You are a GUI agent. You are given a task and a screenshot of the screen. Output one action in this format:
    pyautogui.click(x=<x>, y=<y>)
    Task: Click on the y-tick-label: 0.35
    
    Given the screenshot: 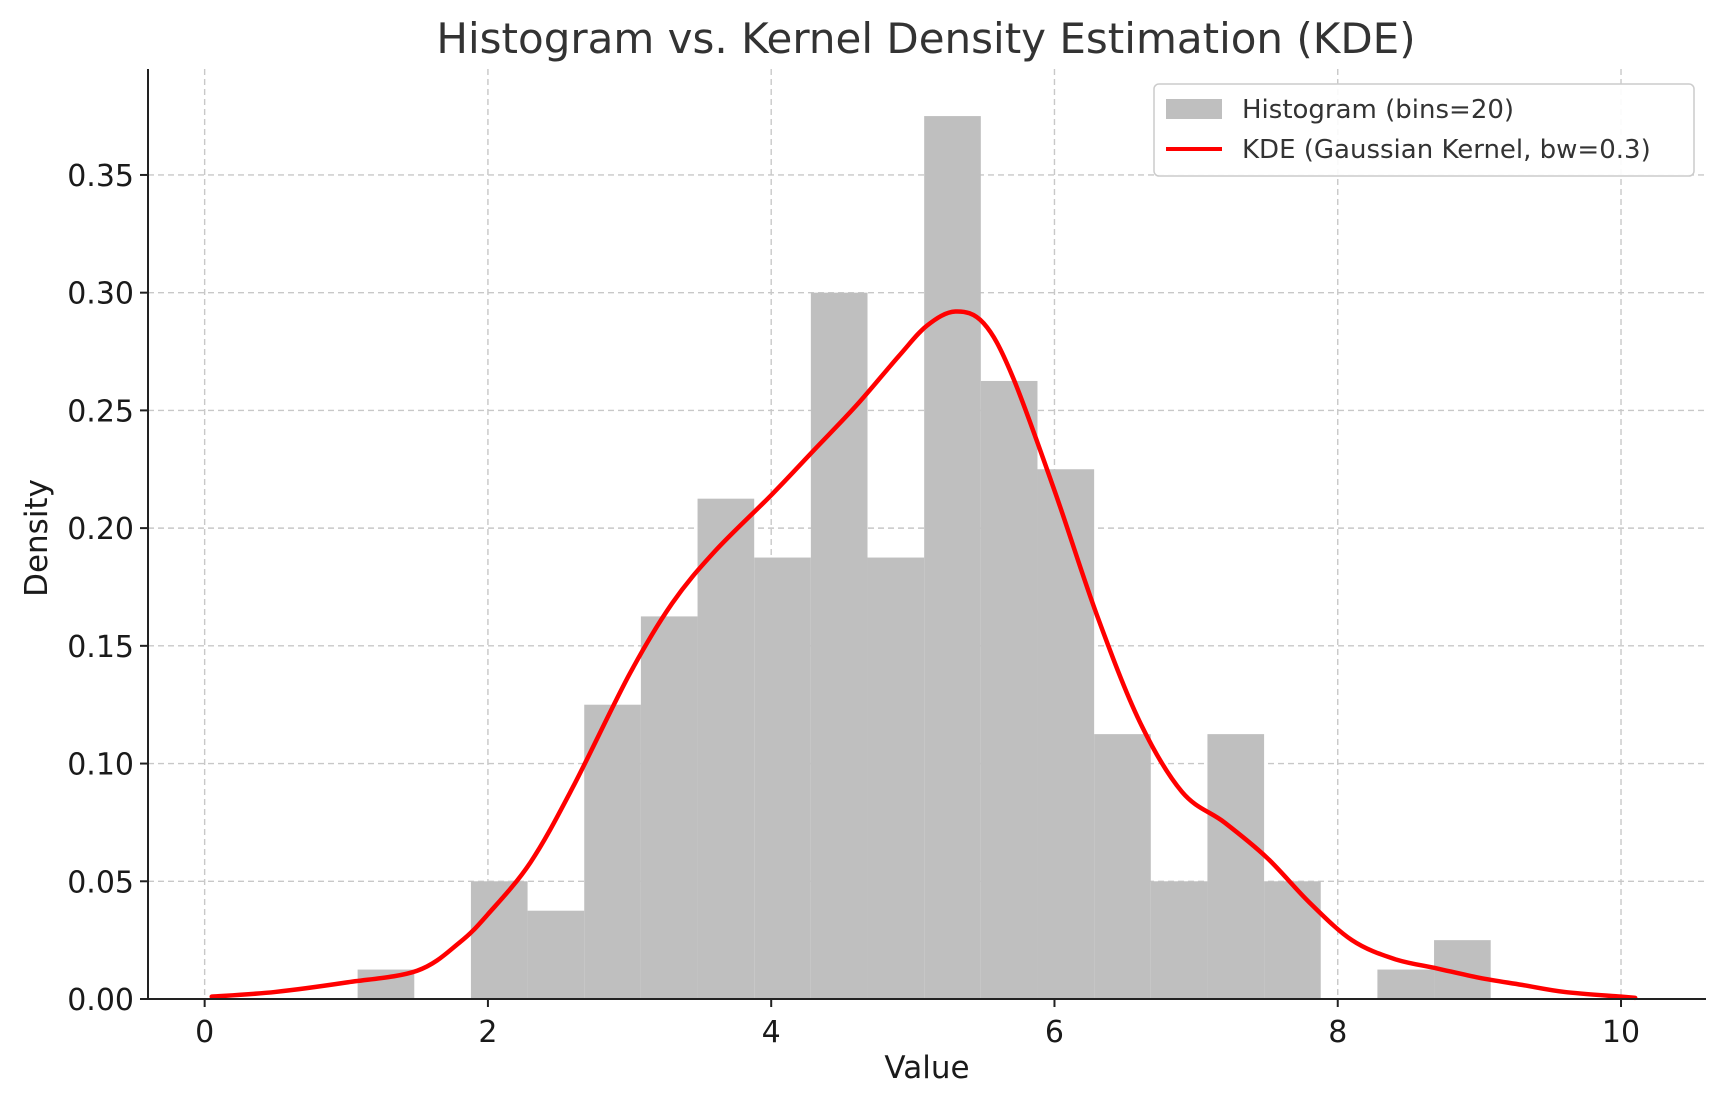 What is the action you would take?
    pyautogui.click(x=100, y=176)
    